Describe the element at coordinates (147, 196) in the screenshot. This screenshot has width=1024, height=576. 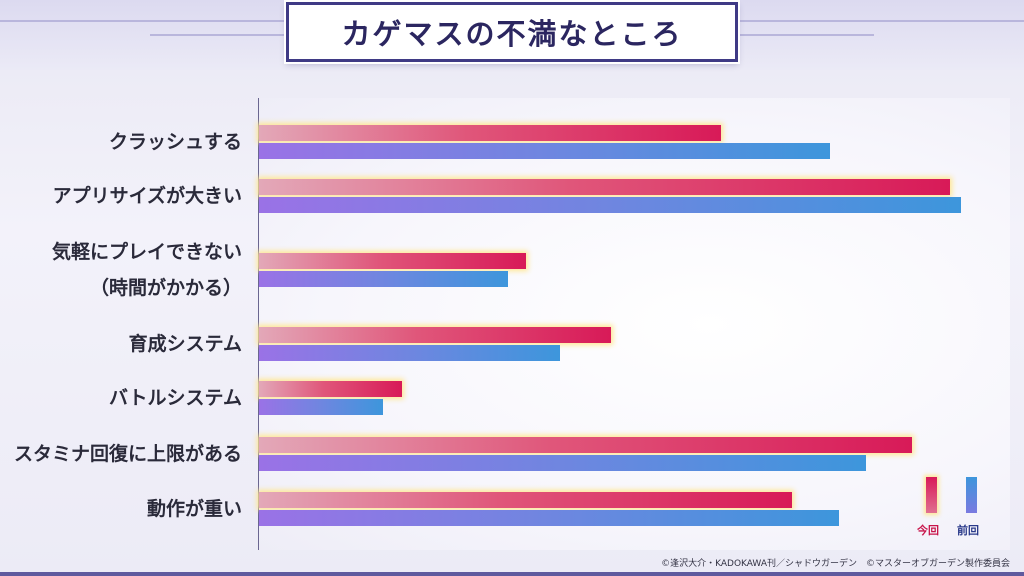
I see `category-label: アプリサイズが大きい` at that location.